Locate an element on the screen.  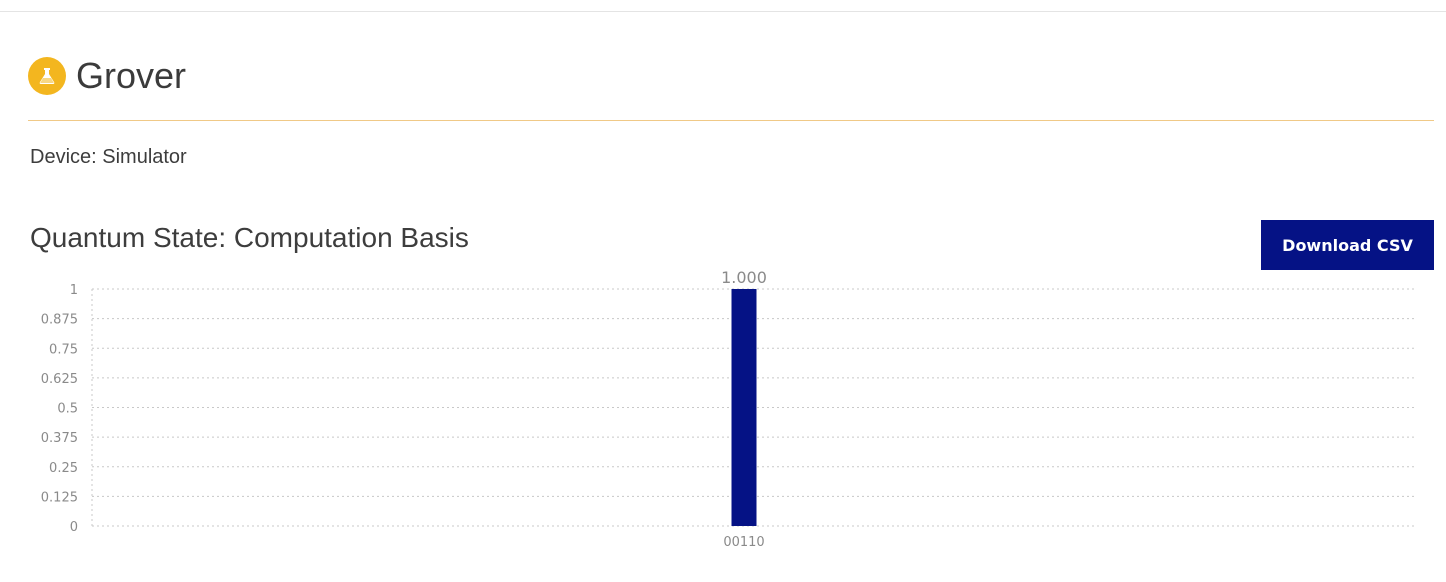
page-header: Grover is located at coordinates (107, 76).